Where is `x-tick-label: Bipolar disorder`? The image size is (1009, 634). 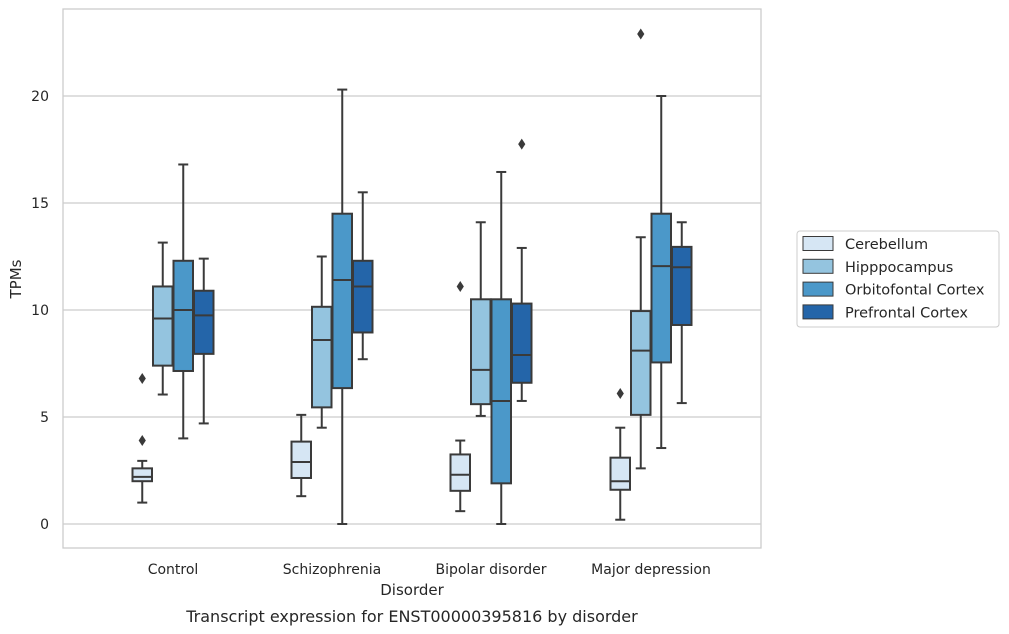
x-tick-label: Bipolar disorder is located at coordinates (490, 570).